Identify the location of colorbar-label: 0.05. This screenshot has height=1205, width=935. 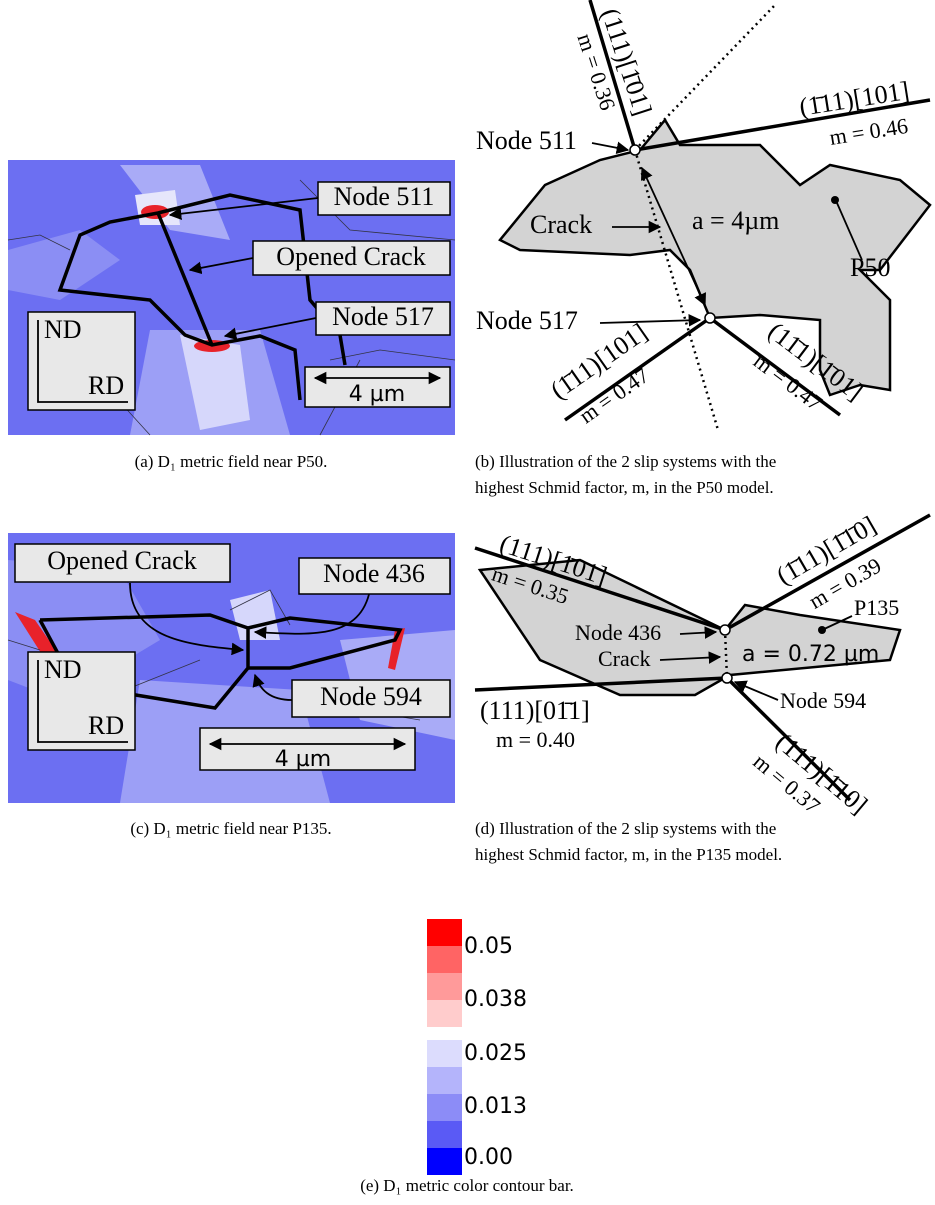
(488, 946).